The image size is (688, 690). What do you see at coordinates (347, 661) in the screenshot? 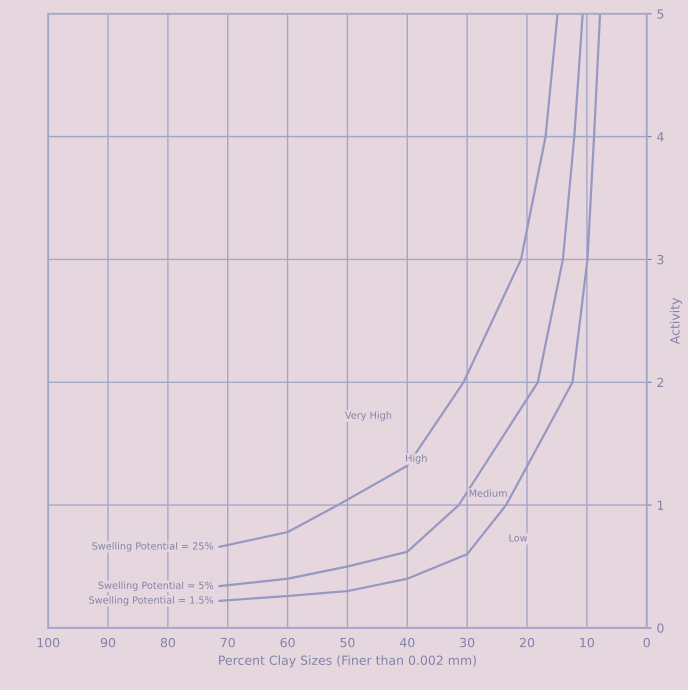
I see `x-axis-title: Percent Clay Sizes (Finer than 0.002 mm)` at bounding box center [347, 661].